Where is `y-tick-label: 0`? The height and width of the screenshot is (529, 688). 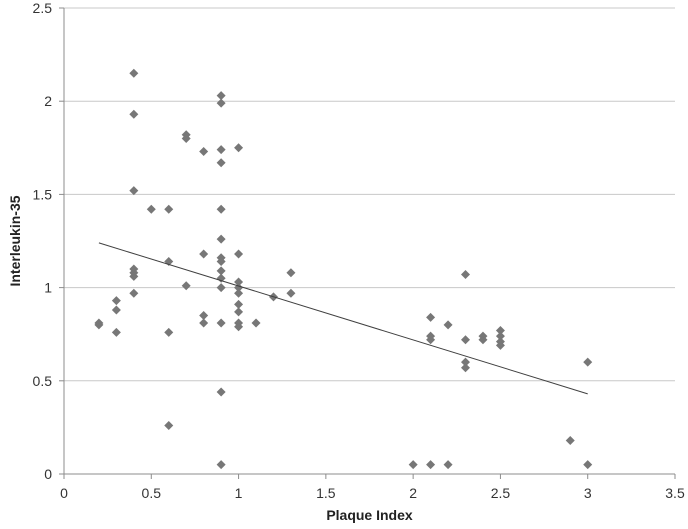 y-tick-label: 0 is located at coordinates (48, 474).